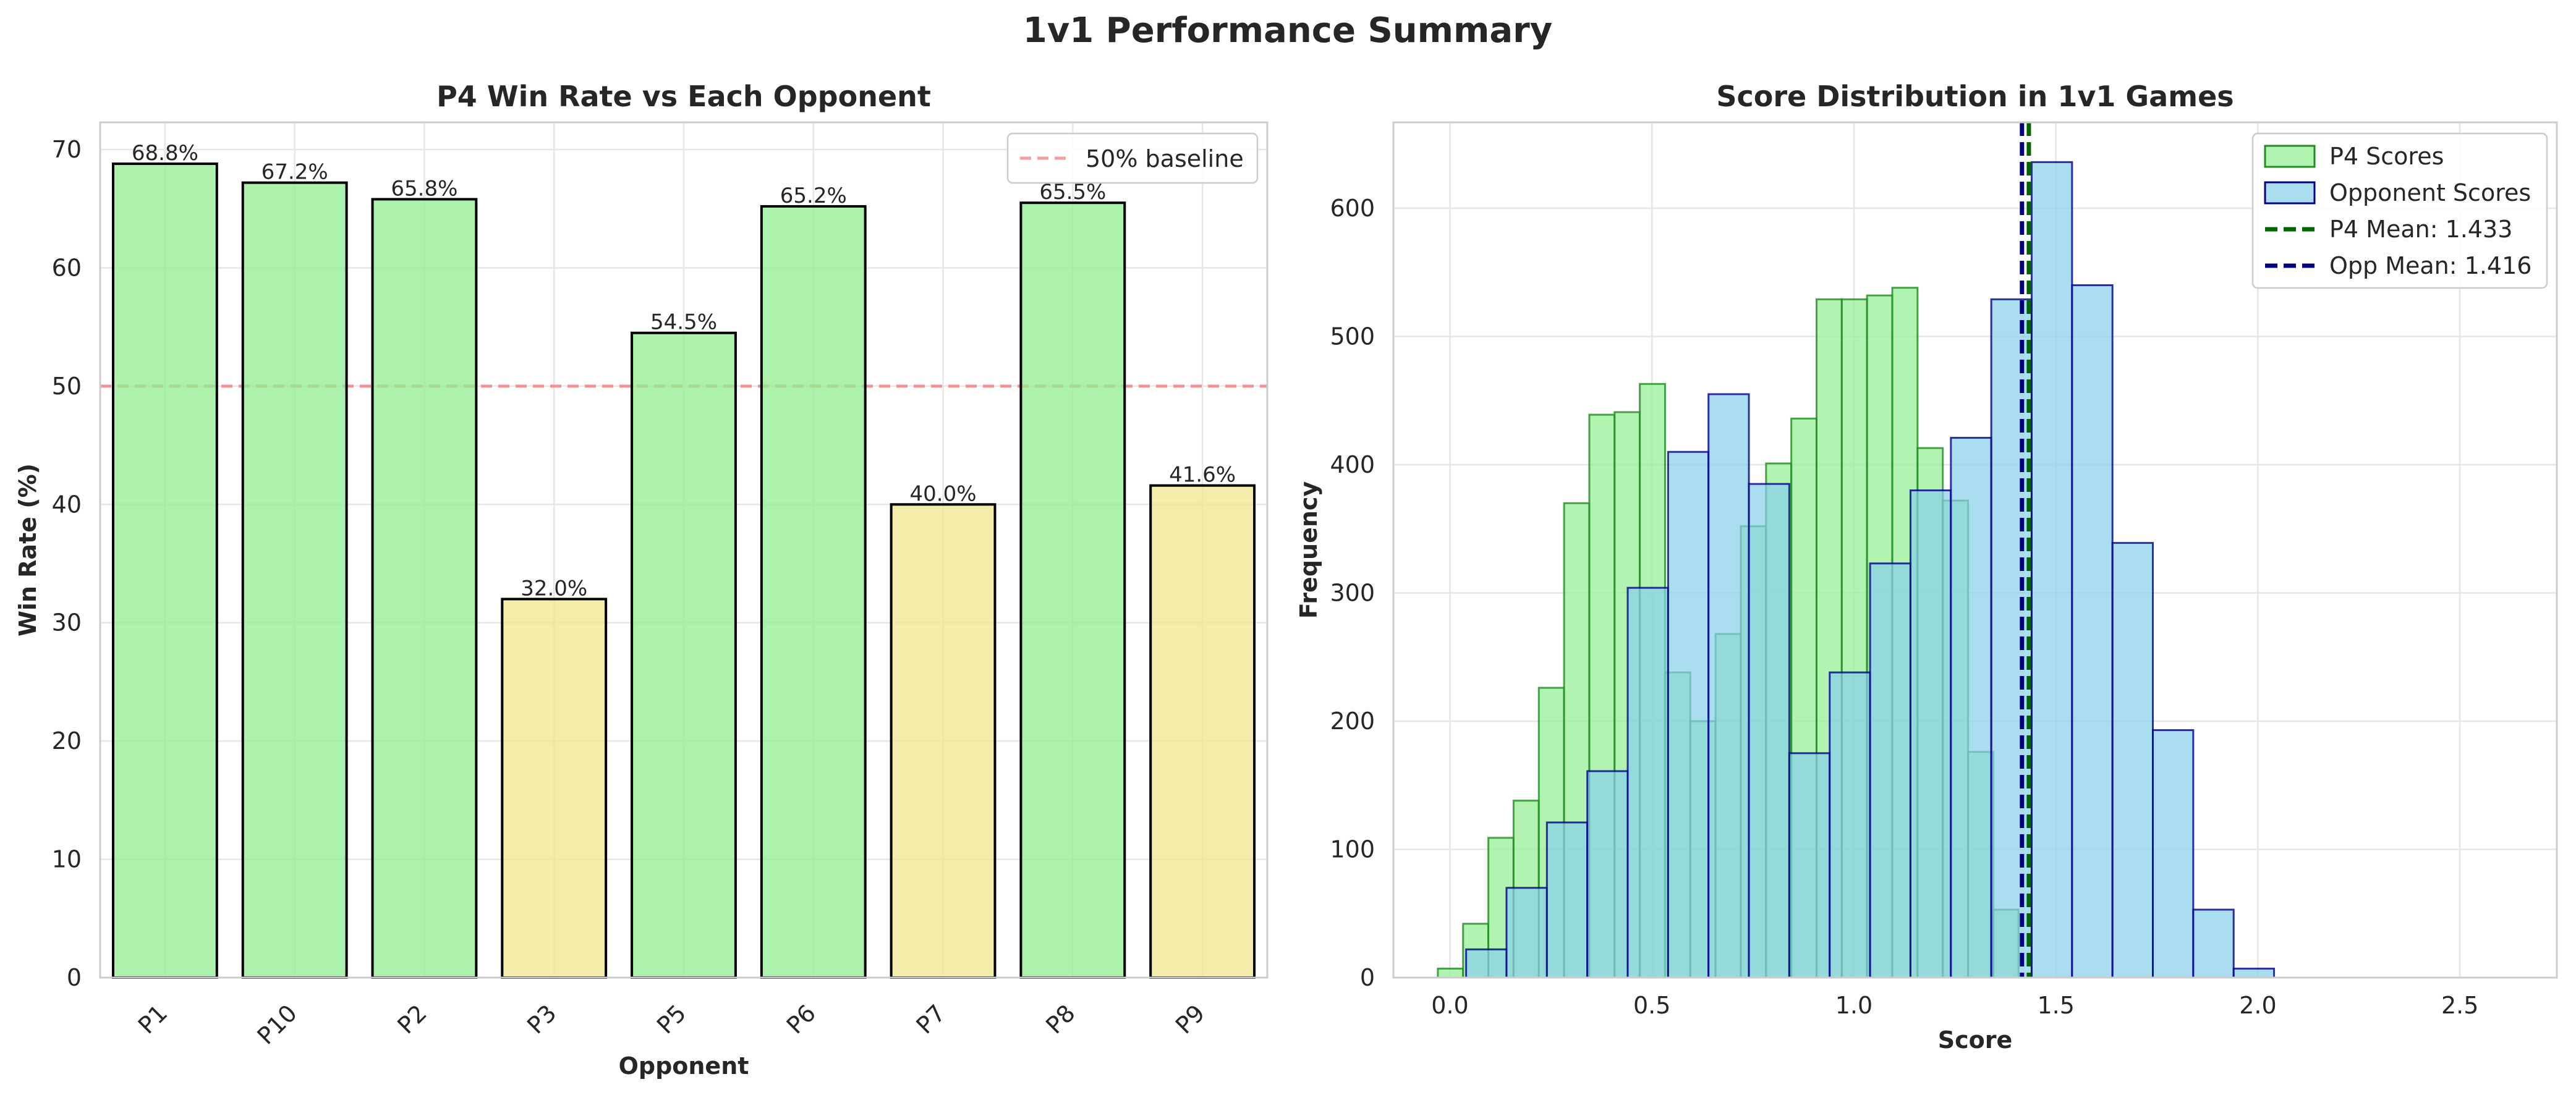 This screenshot has width=2576, height=1095. I want to click on y-tick-label: 600, so click(1352, 208).